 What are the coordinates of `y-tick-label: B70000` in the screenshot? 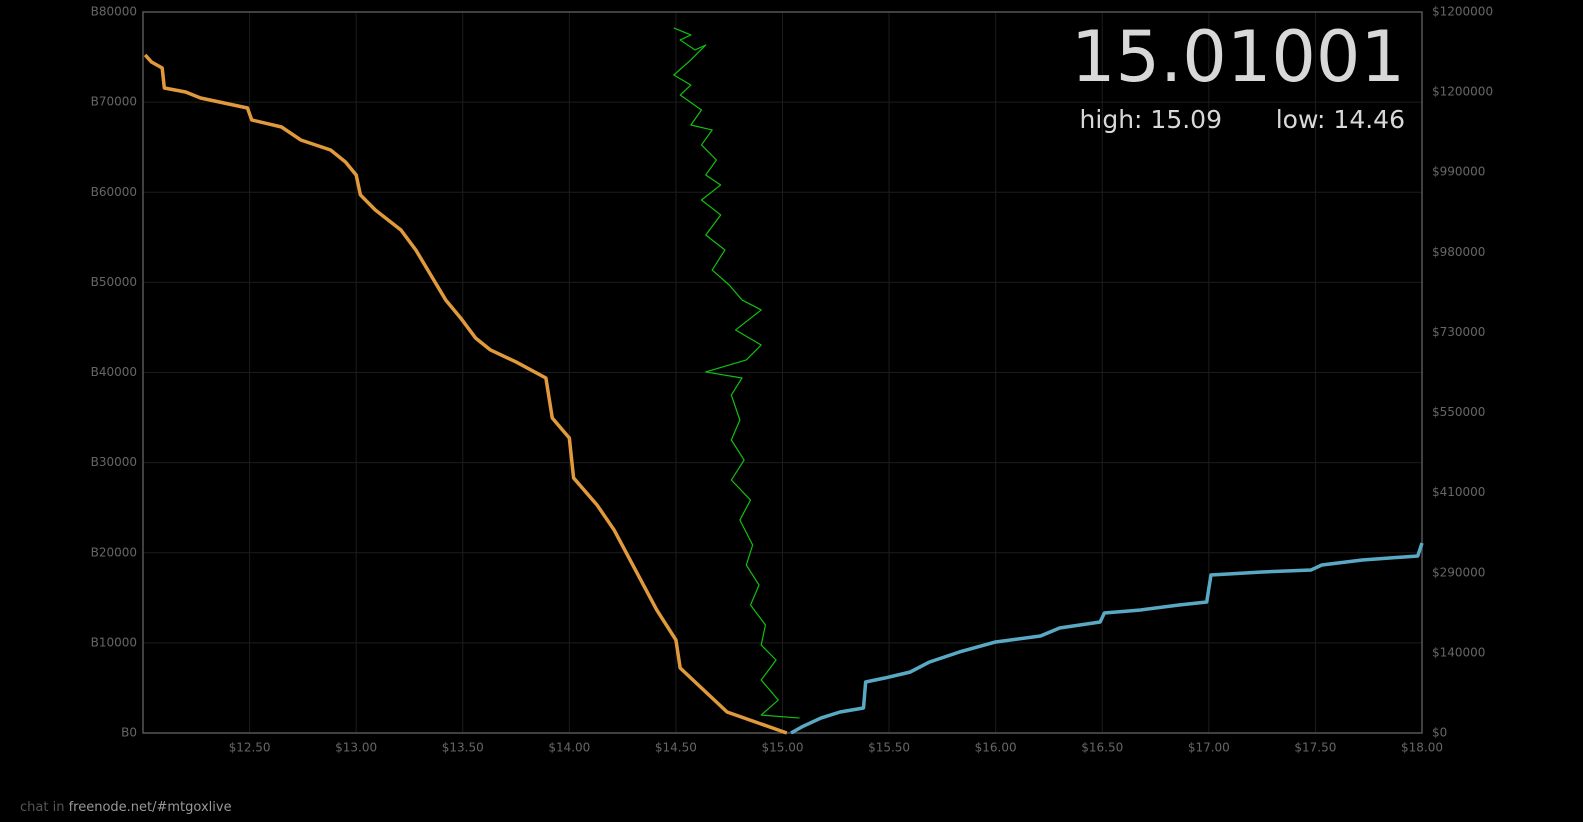 It's located at (114, 102).